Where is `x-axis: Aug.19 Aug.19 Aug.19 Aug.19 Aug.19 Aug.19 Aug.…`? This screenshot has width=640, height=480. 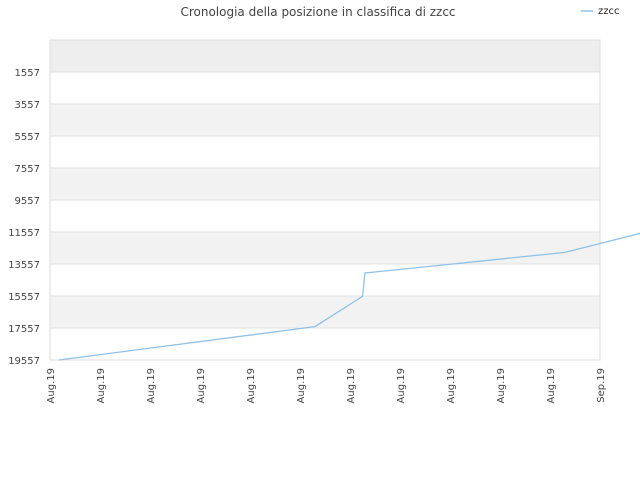
x-axis: Aug.19 Aug.19 Aug.19 Aug.19 Aug.19 Aug.19 Aug.… is located at coordinates (326, 385).